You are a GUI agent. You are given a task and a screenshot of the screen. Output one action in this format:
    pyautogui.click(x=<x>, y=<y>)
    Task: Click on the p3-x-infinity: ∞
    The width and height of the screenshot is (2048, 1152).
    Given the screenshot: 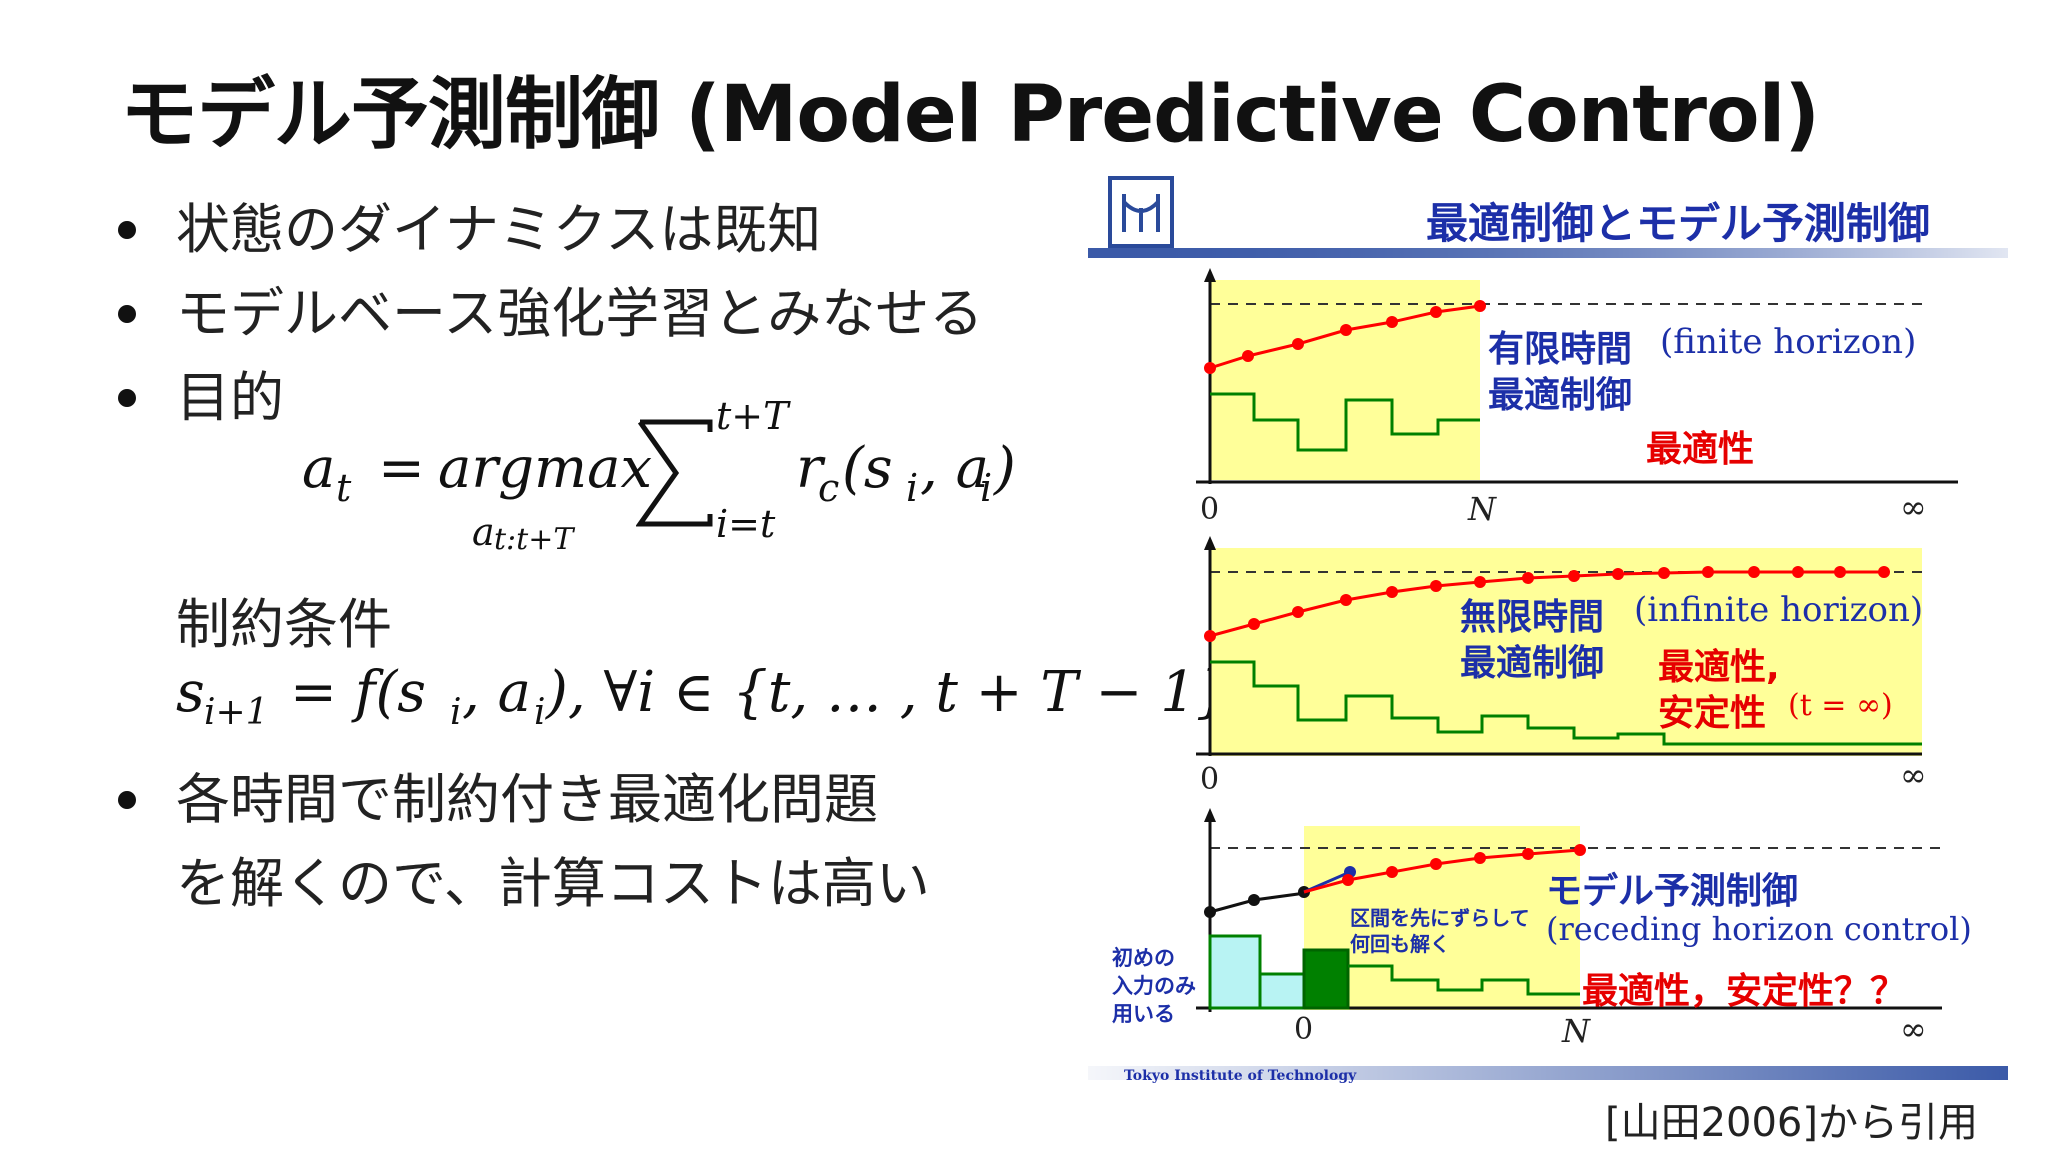 What is the action you would take?
    pyautogui.click(x=1913, y=1029)
    